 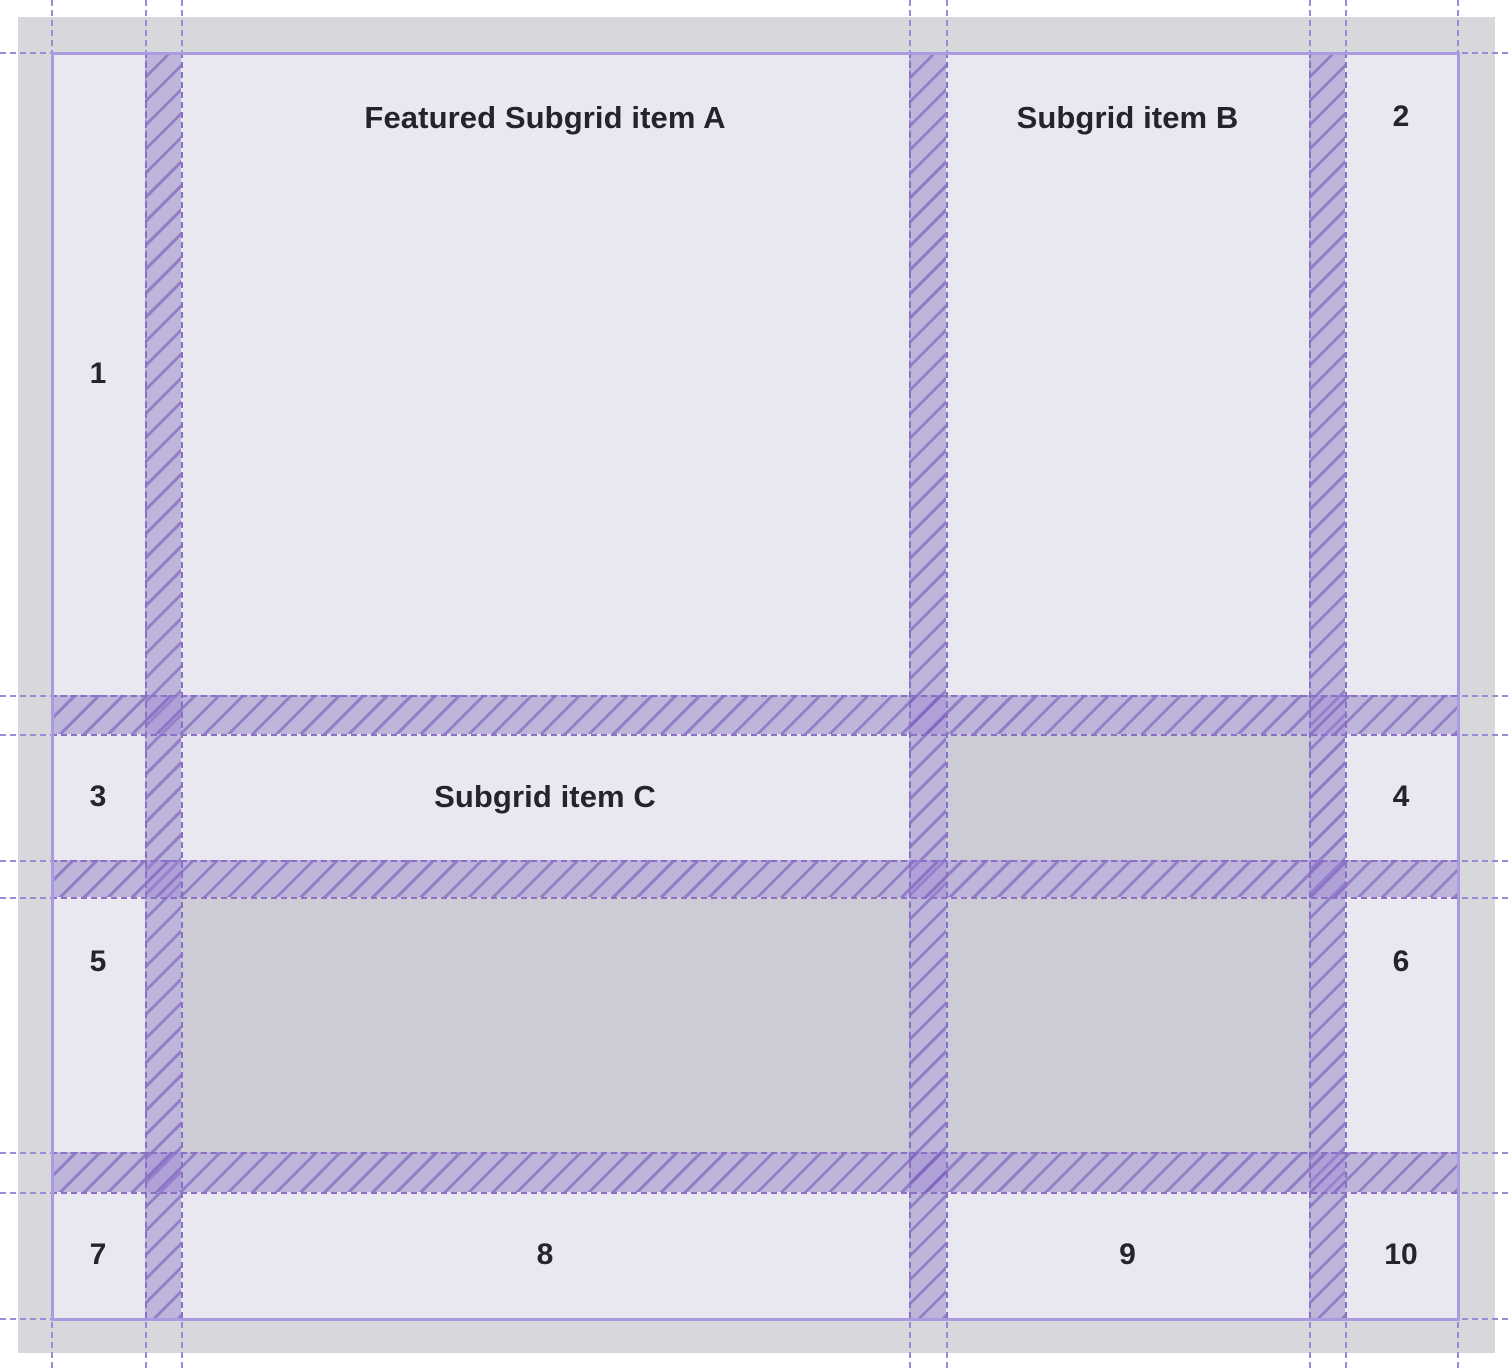 I want to click on grid-cell-4: 4, so click(x=1401, y=797).